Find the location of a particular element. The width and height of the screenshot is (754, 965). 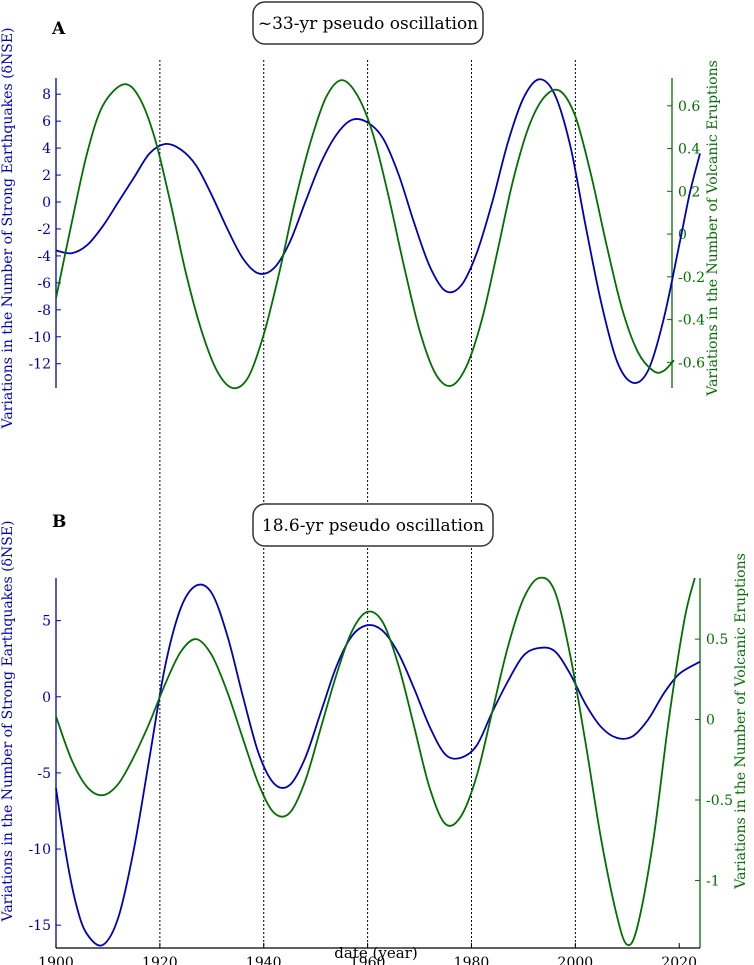

x-tick-label: 2000 is located at coordinates (576, 960).